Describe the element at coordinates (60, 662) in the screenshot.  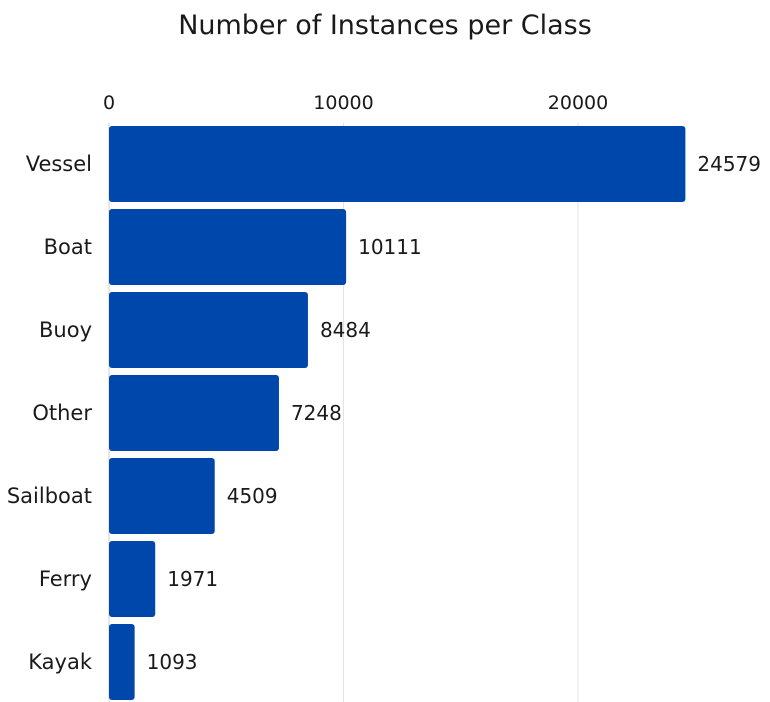
I see `category-label: Kayak` at that location.